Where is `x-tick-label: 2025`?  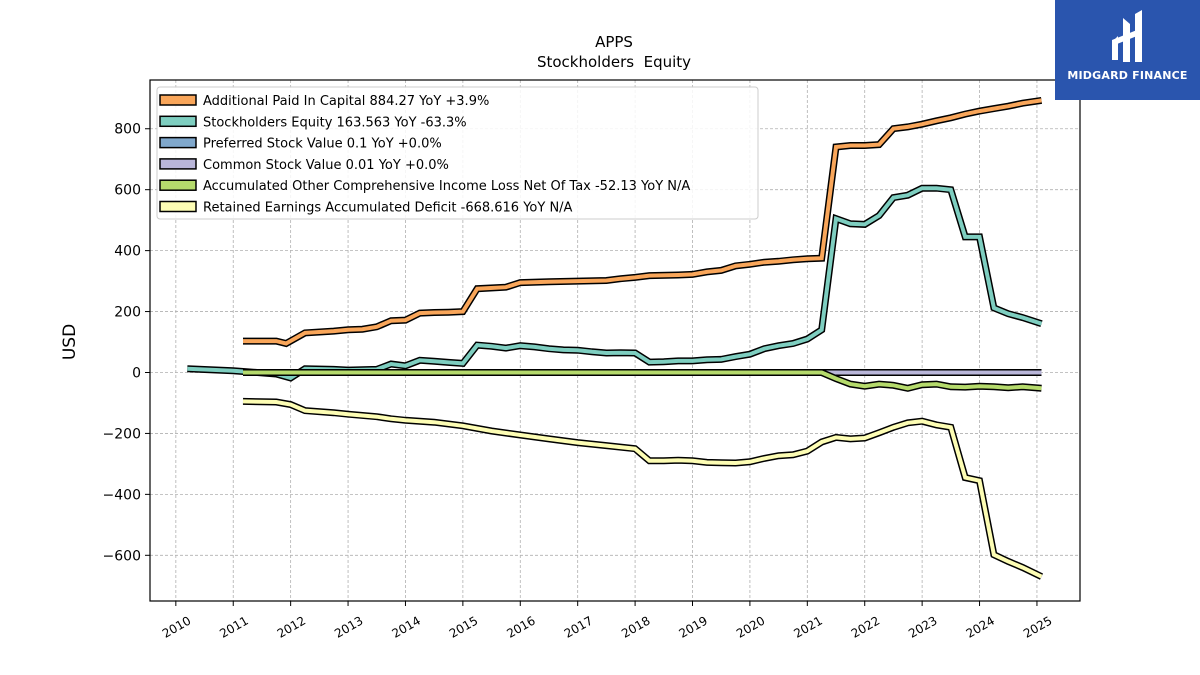
x-tick-label: 2025 is located at coordinates (1037, 626).